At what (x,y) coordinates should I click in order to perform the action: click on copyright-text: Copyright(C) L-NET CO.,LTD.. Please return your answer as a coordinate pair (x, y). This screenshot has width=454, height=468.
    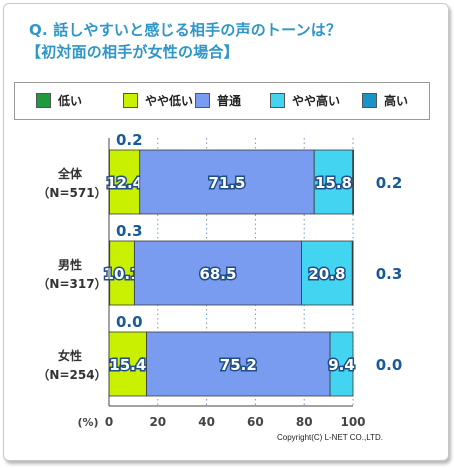
    Looking at the image, I should click on (330, 437).